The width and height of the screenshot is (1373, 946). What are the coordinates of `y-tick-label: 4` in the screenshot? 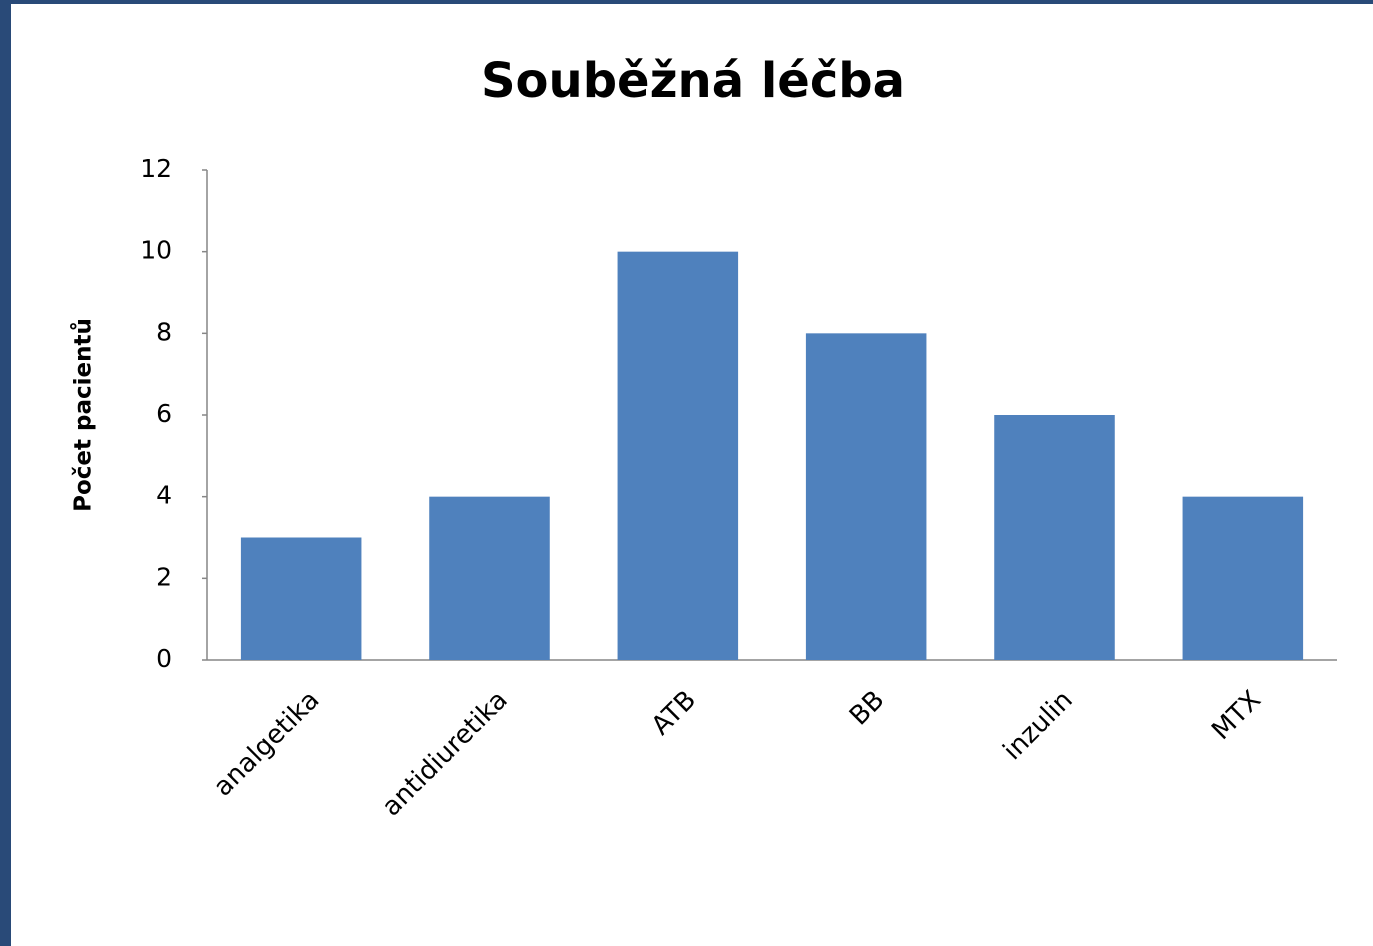 It's located at (164, 495).